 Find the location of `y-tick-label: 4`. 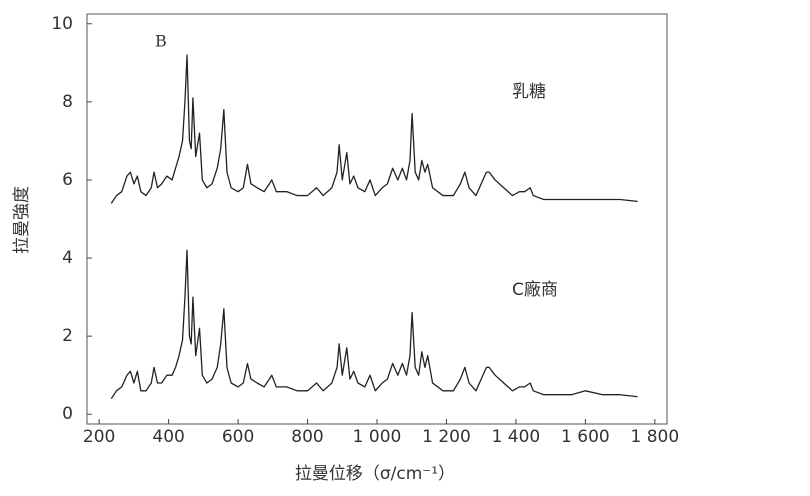

y-tick-label: 4 is located at coordinates (67, 258).